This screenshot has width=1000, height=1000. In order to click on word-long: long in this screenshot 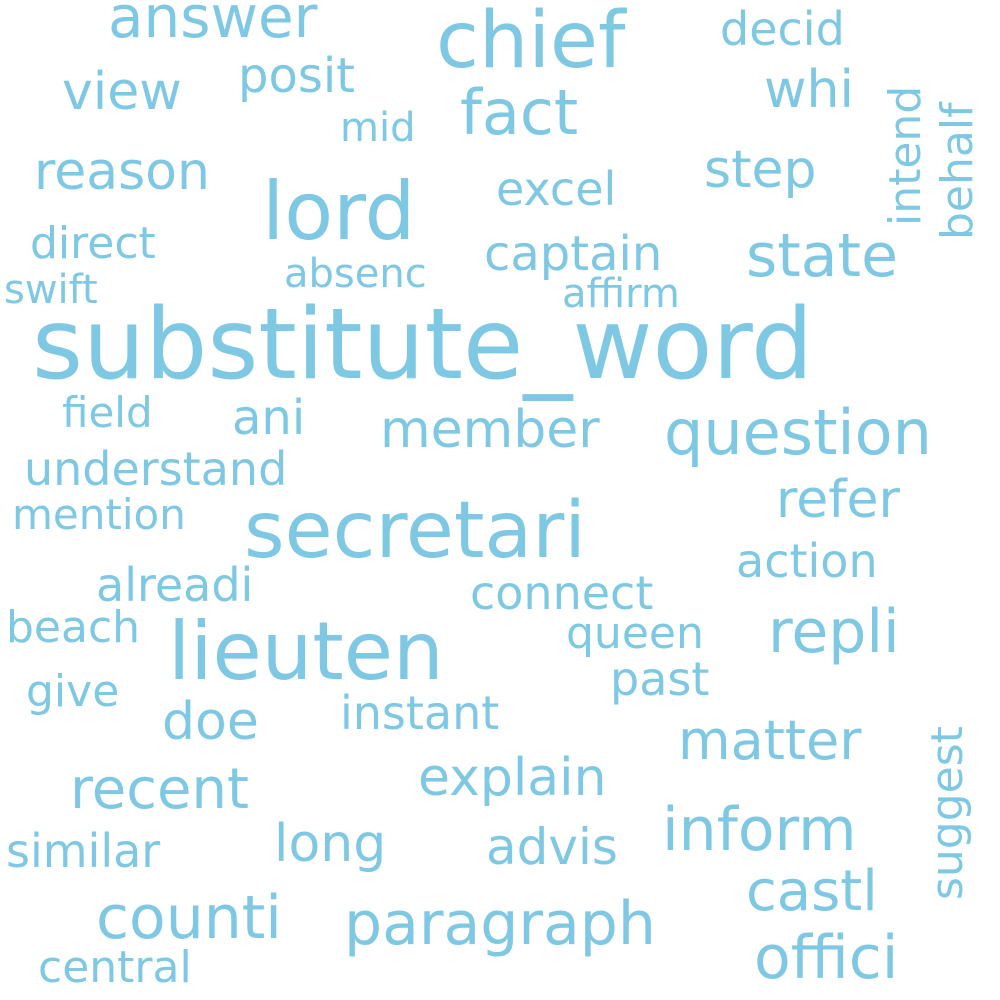, I will do `click(330, 844)`.